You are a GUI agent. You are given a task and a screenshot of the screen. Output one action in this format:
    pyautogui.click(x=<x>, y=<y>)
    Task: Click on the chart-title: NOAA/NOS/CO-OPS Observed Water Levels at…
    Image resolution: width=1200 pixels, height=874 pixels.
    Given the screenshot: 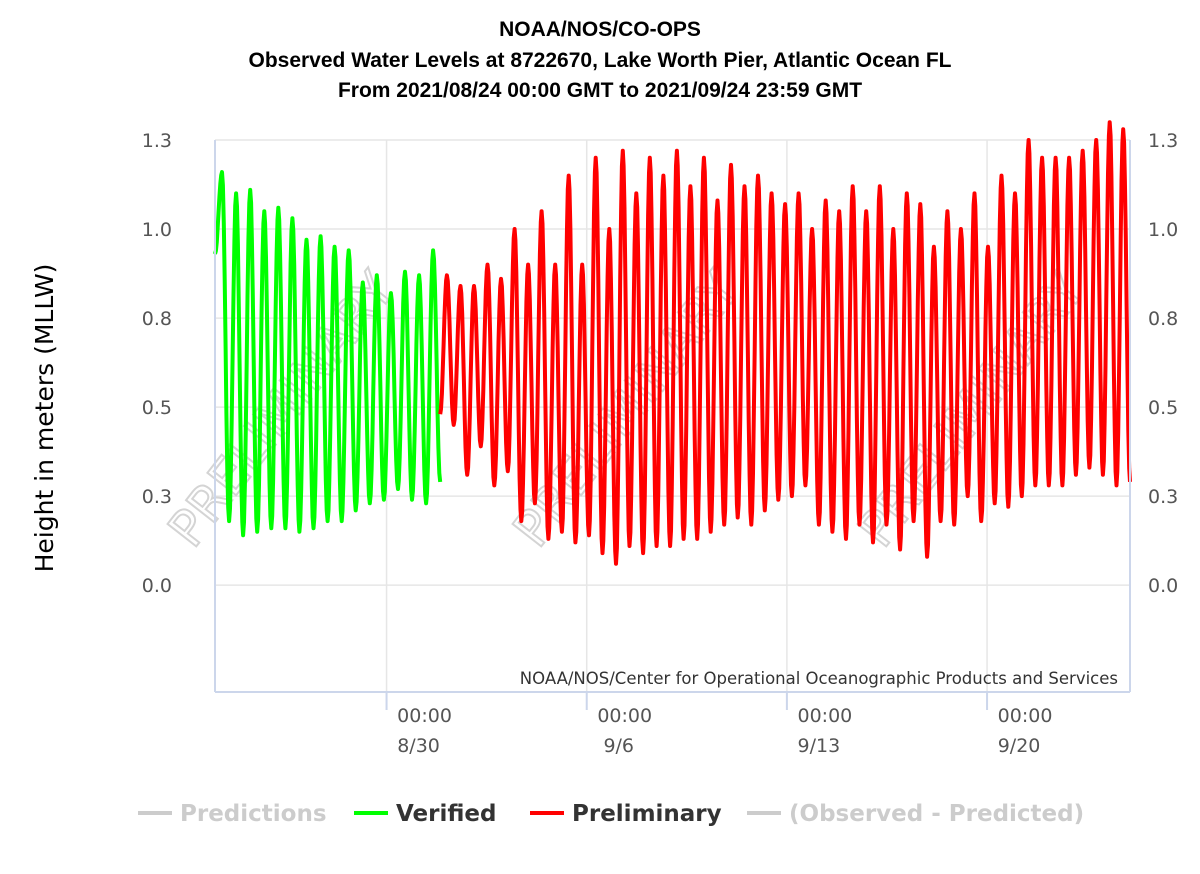 What is the action you would take?
    pyautogui.click(x=599, y=60)
    